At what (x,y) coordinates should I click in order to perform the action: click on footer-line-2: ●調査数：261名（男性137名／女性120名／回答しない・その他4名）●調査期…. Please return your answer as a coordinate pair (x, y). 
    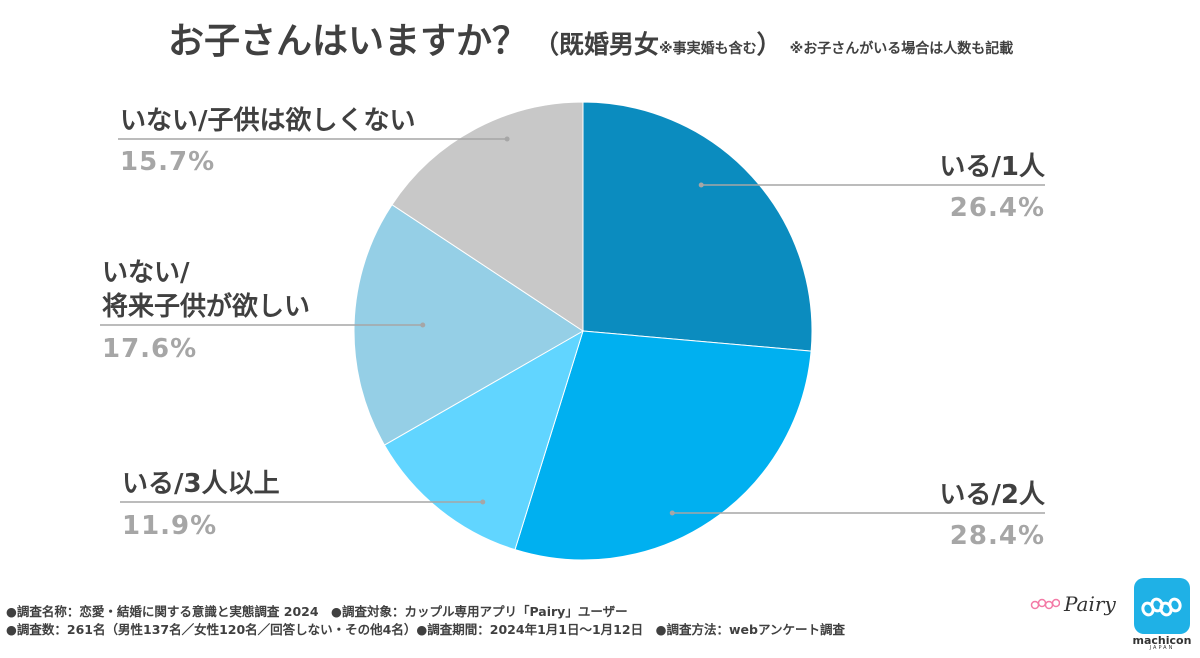
    Looking at the image, I should click on (425, 629).